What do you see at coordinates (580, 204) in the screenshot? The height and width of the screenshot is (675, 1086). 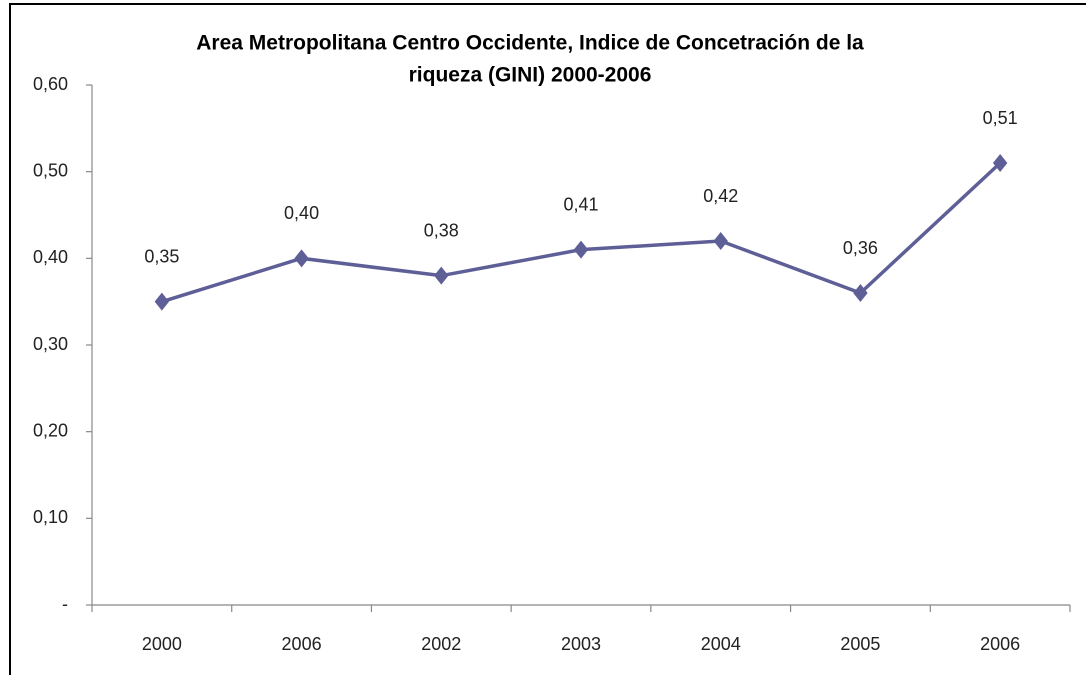 I see `data-label: 0,41` at bounding box center [580, 204].